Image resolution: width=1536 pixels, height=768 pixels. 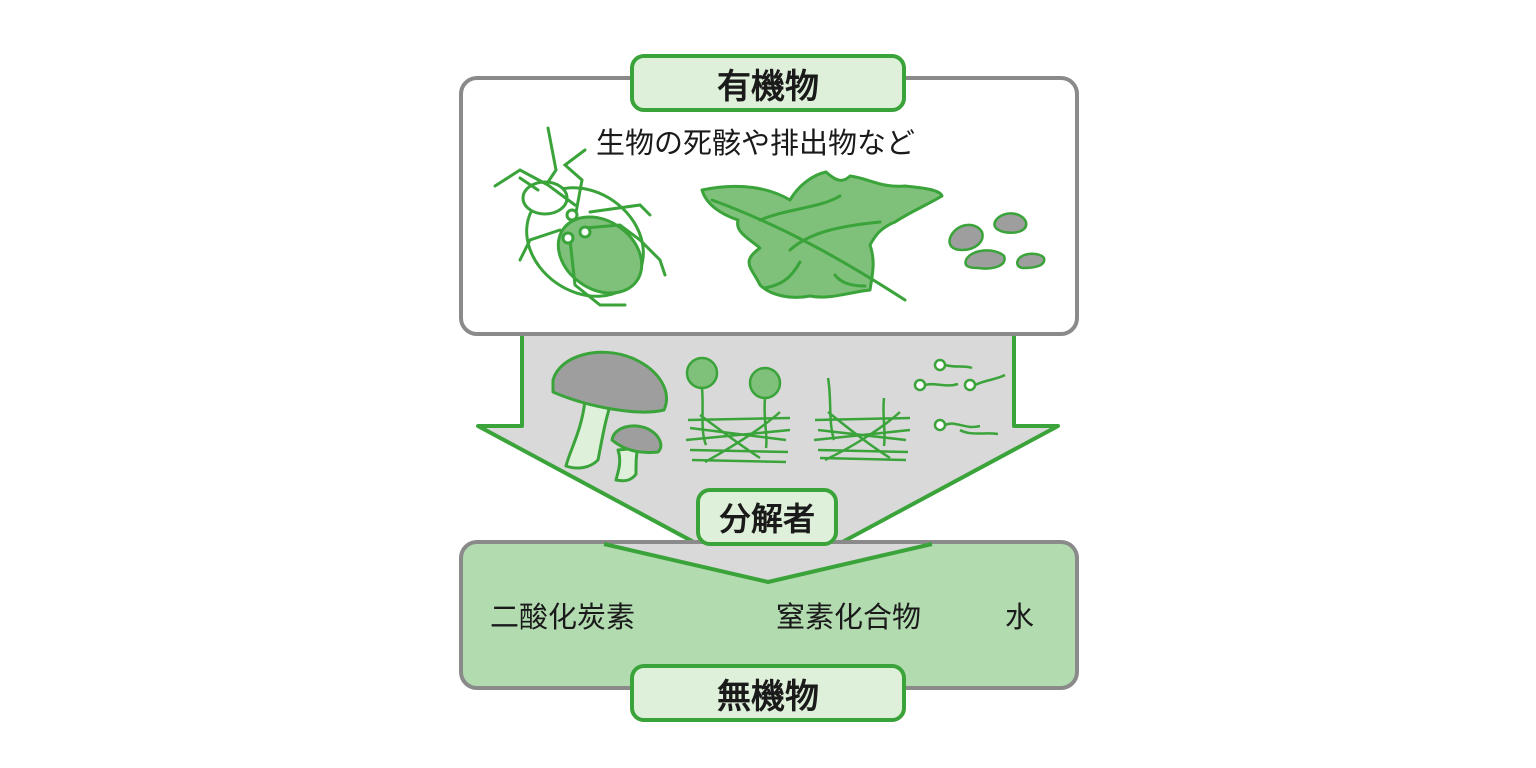 What do you see at coordinates (768, 693) in the screenshot?
I see `inorganic-matter-label: 無機物` at bounding box center [768, 693].